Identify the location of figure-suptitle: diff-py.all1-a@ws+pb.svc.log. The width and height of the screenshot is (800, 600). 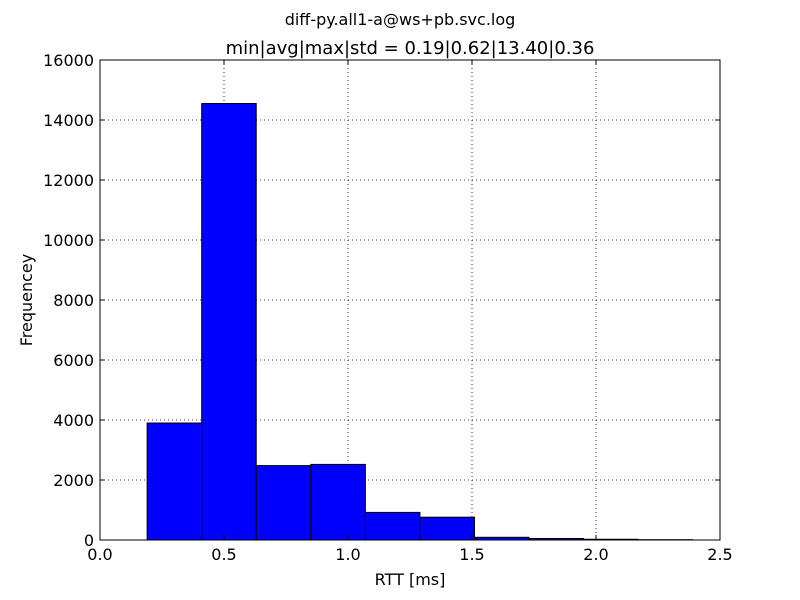
(400, 19).